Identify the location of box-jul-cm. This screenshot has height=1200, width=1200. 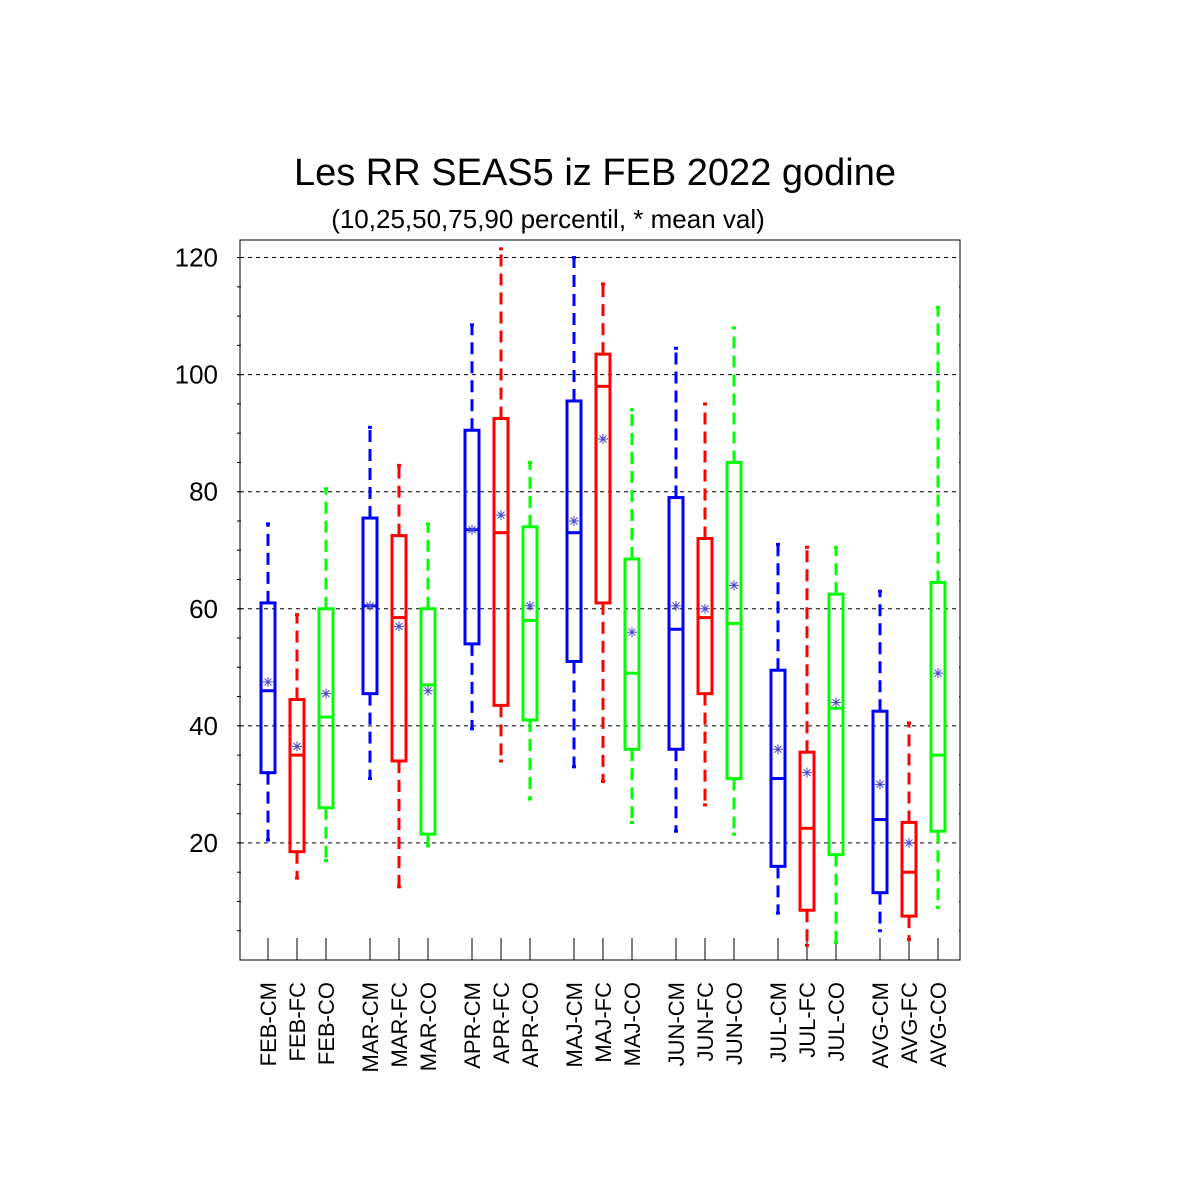
(778, 728).